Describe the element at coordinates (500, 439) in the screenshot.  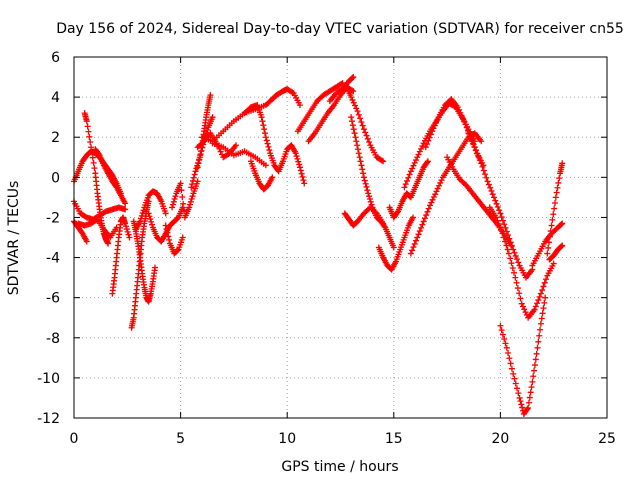
I see `x-tick-label: 20` at that location.